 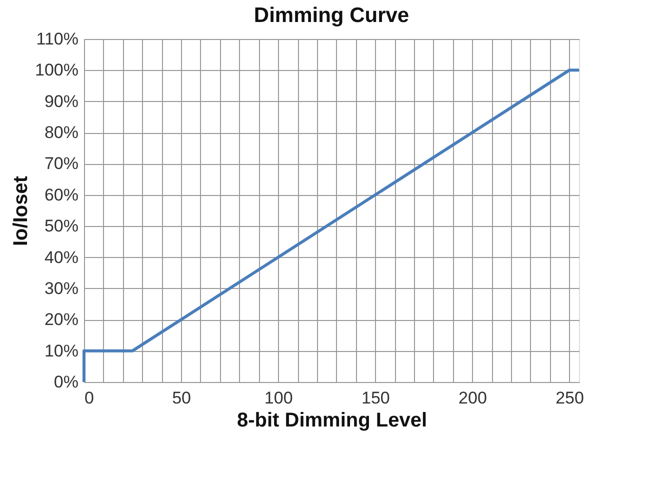 What do you see at coordinates (61, 350) in the screenshot?
I see `y-tick-label: 10%` at bounding box center [61, 350].